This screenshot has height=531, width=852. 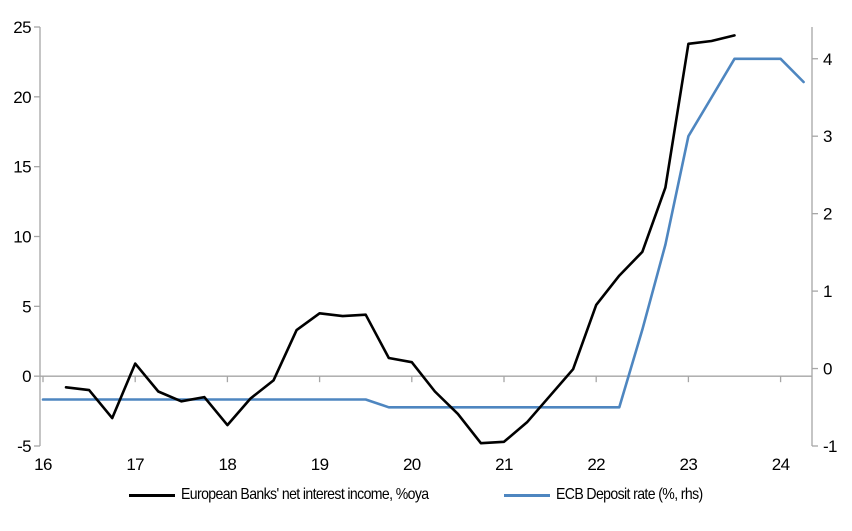 What do you see at coordinates (43, 464) in the screenshot?
I see `x-axis-tick-label: 16` at bounding box center [43, 464].